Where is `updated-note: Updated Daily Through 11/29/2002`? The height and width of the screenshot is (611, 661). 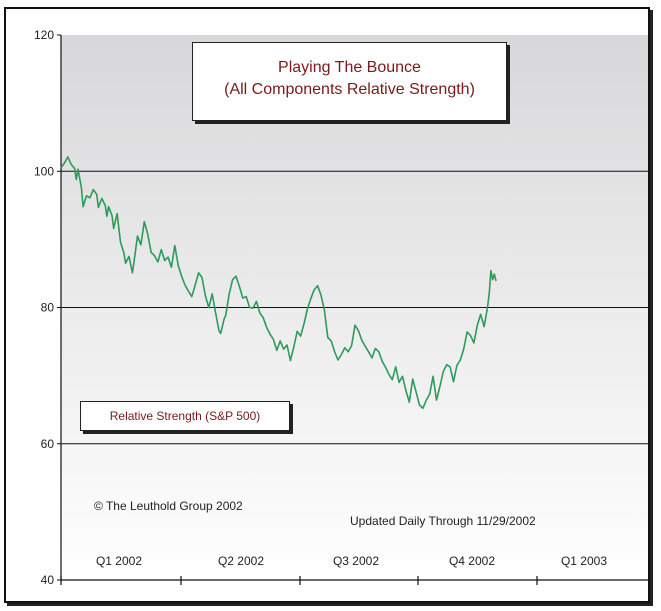 updated-note: Updated Daily Through 11/29/2002 is located at coordinates (443, 521).